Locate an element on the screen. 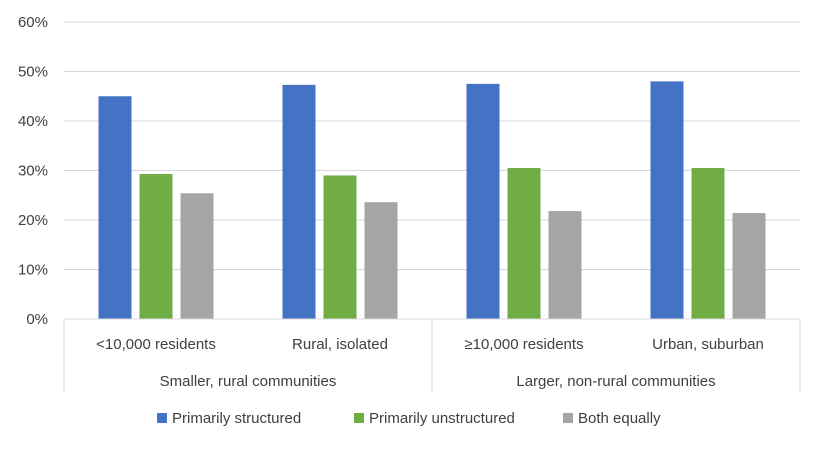 The image size is (824, 452). legend-item: Both equally is located at coordinates (612, 418).